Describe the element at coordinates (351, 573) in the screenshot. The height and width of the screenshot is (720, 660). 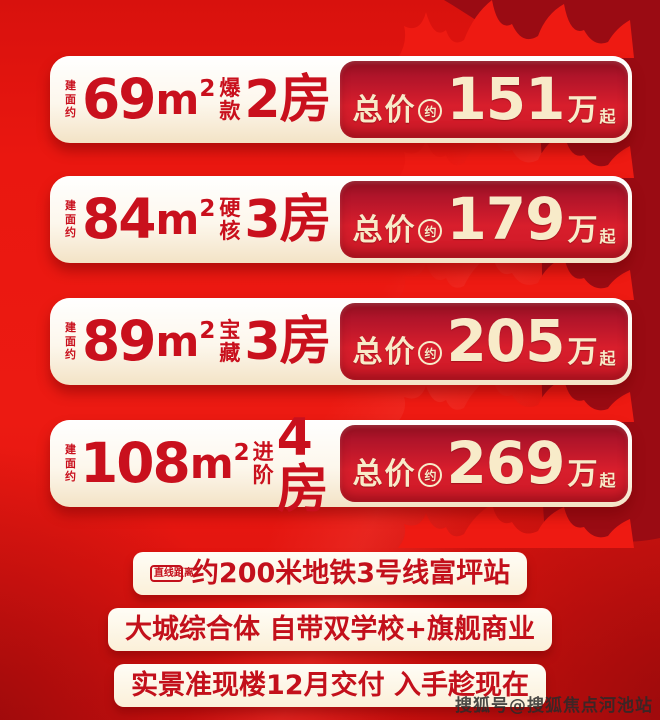
I see `distance-text: 约200米地铁3号线富坪站` at that location.